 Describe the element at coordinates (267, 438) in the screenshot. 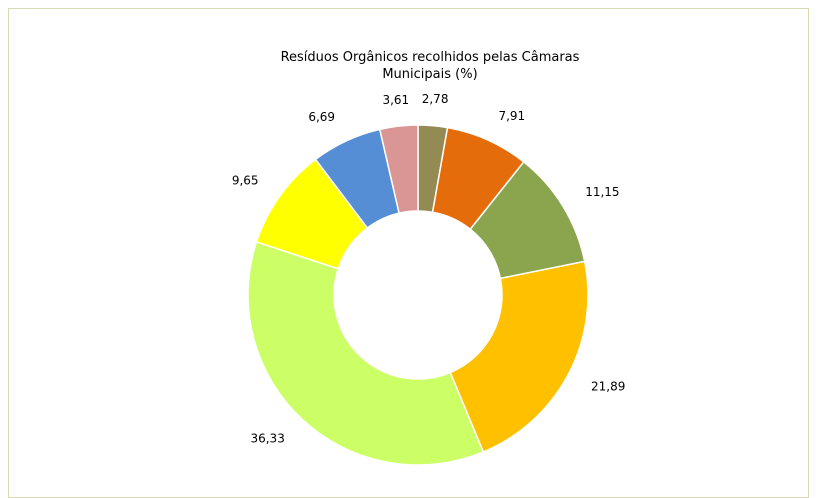

I see `data-label: 36,33` at that location.